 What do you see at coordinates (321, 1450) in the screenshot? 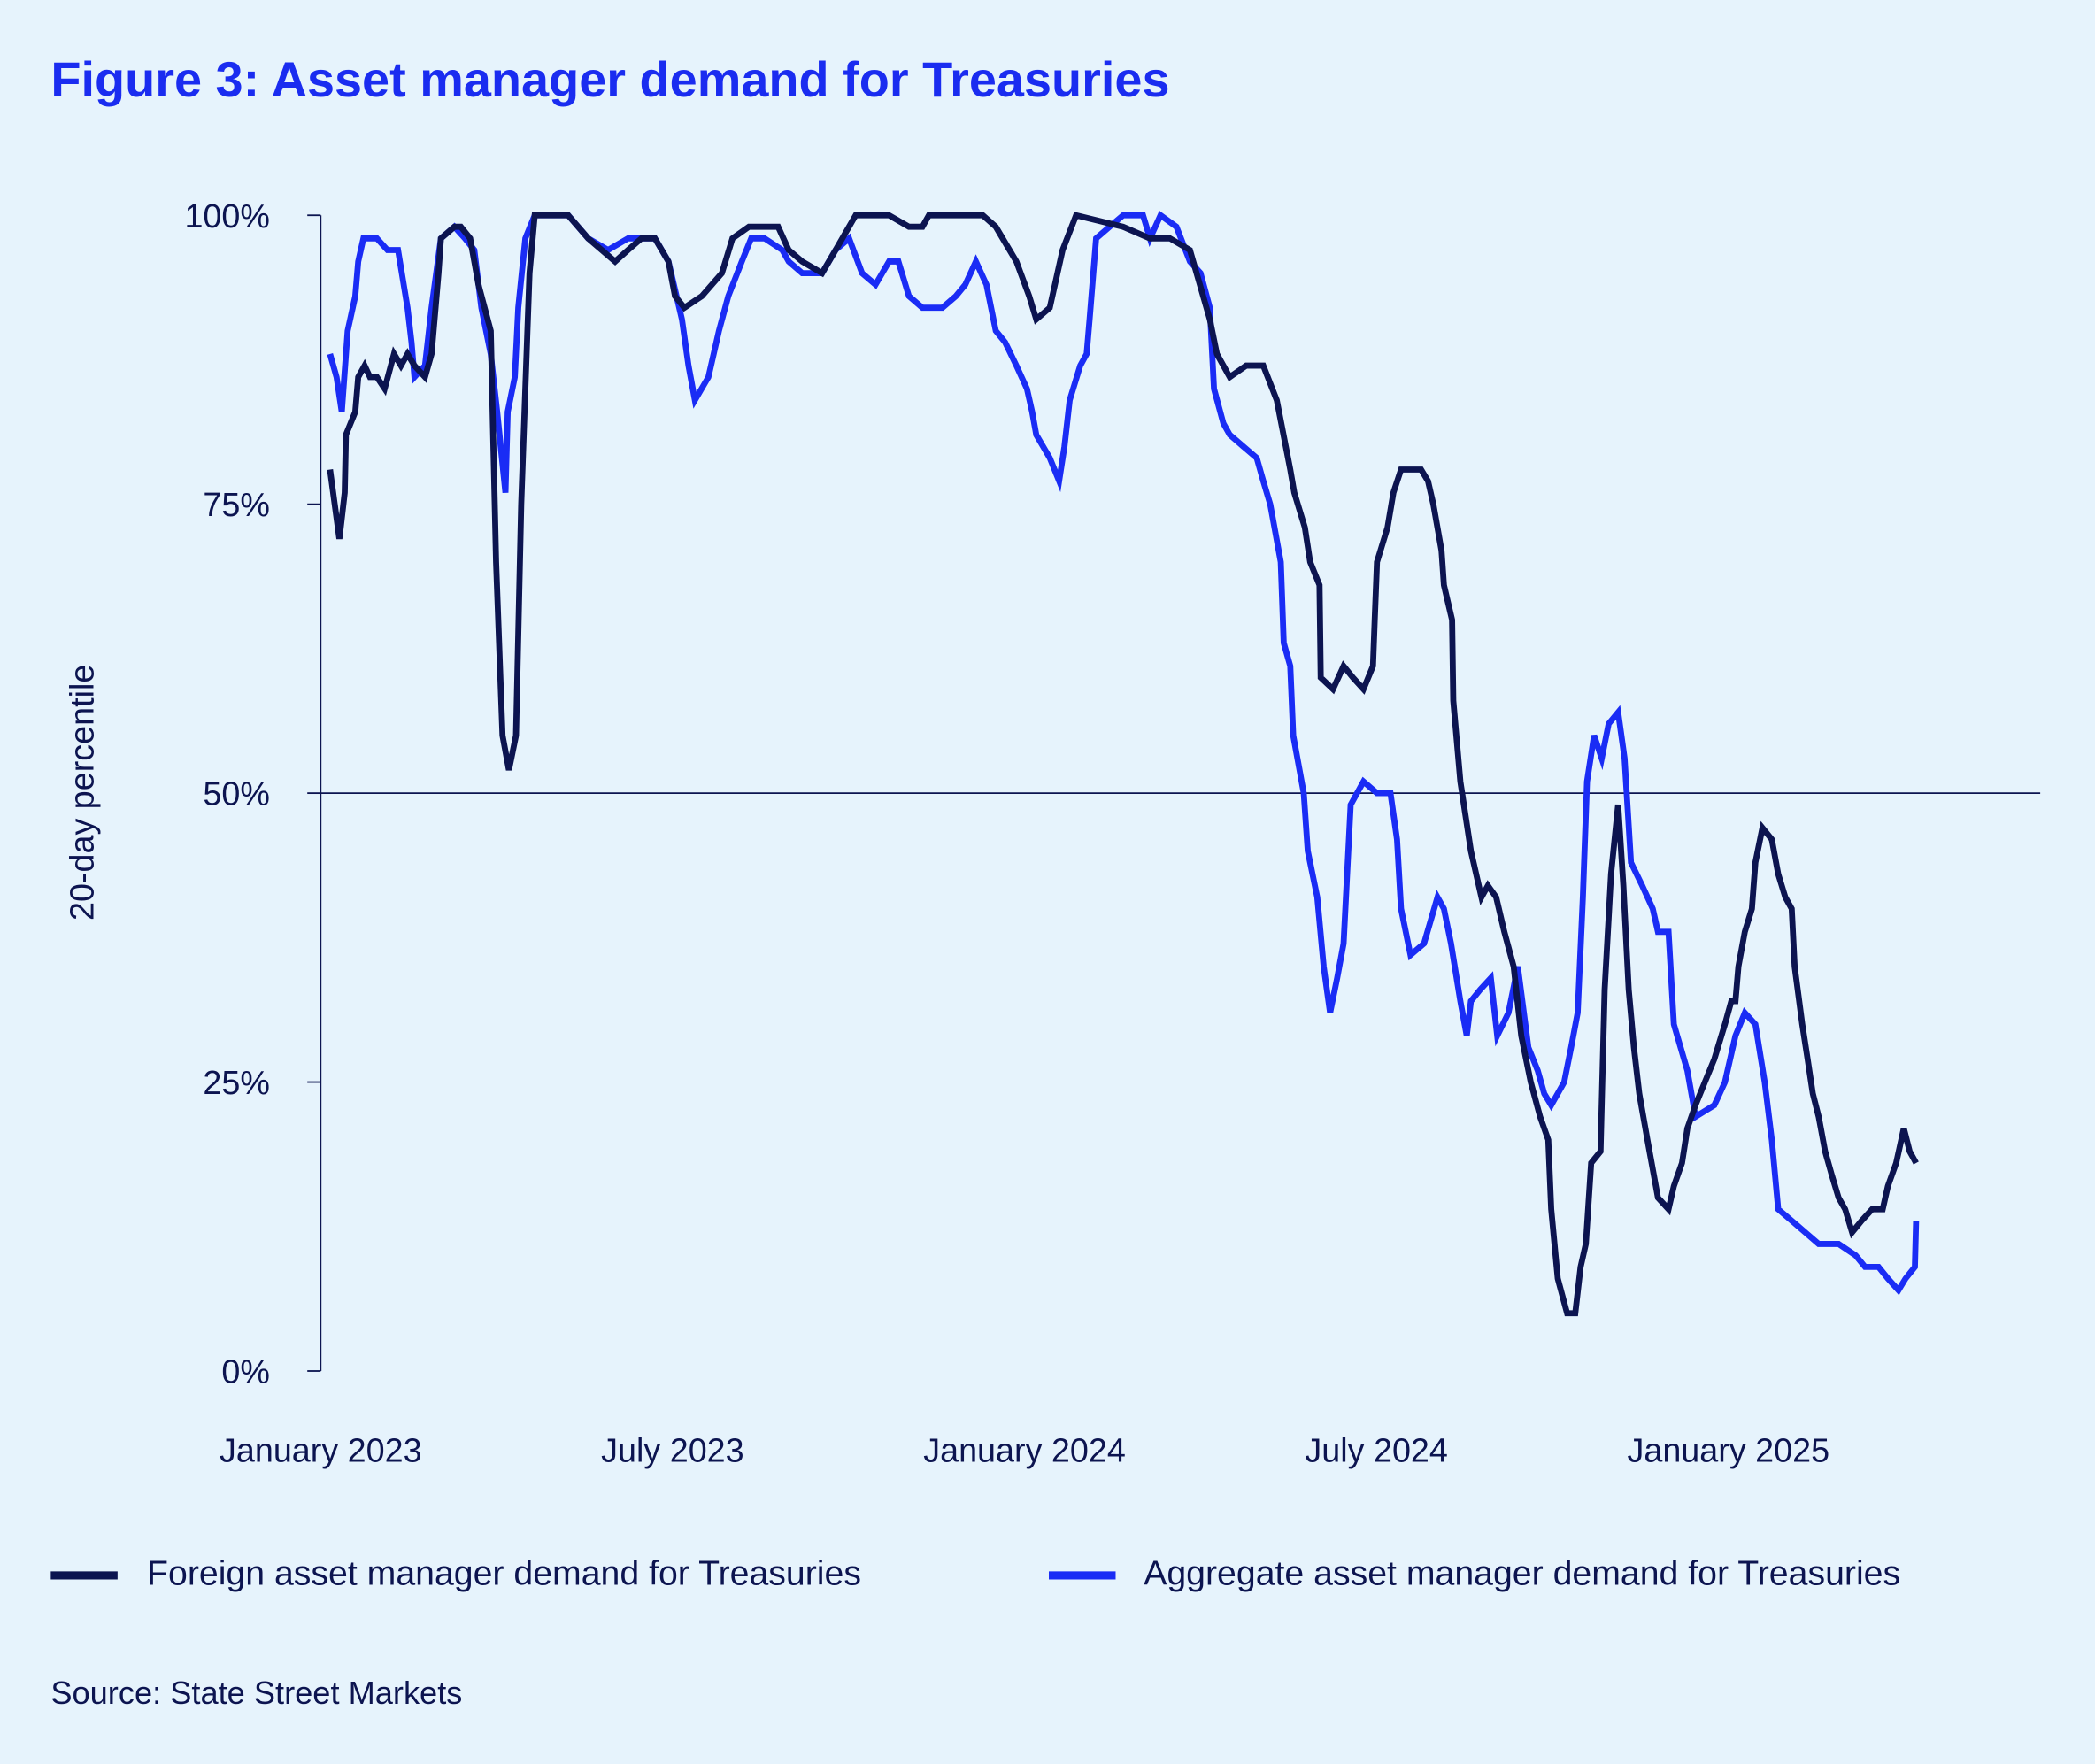
I see `x-tick-label: January 2023` at bounding box center [321, 1450].